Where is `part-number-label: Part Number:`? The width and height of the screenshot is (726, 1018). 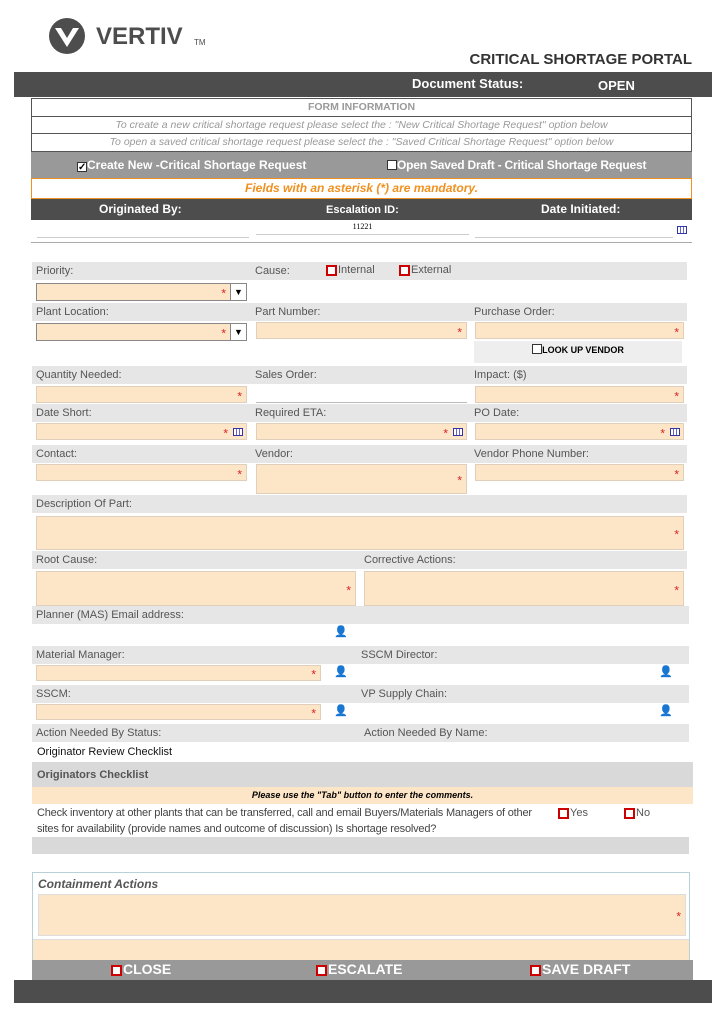
part-number-label: Part Number: is located at coordinates (288, 312).